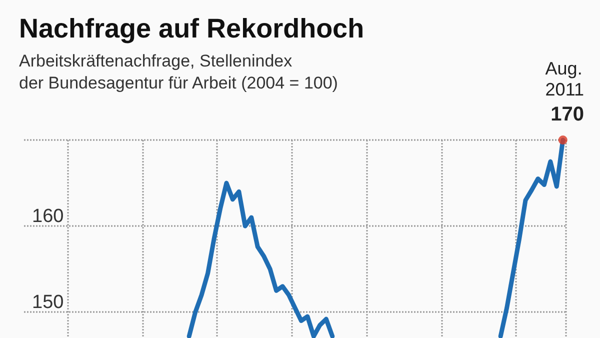 This screenshot has width=600, height=338. Describe the element at coordinates (48, 303) in the screenshot. I see `y-tick-label: 150` at that location.